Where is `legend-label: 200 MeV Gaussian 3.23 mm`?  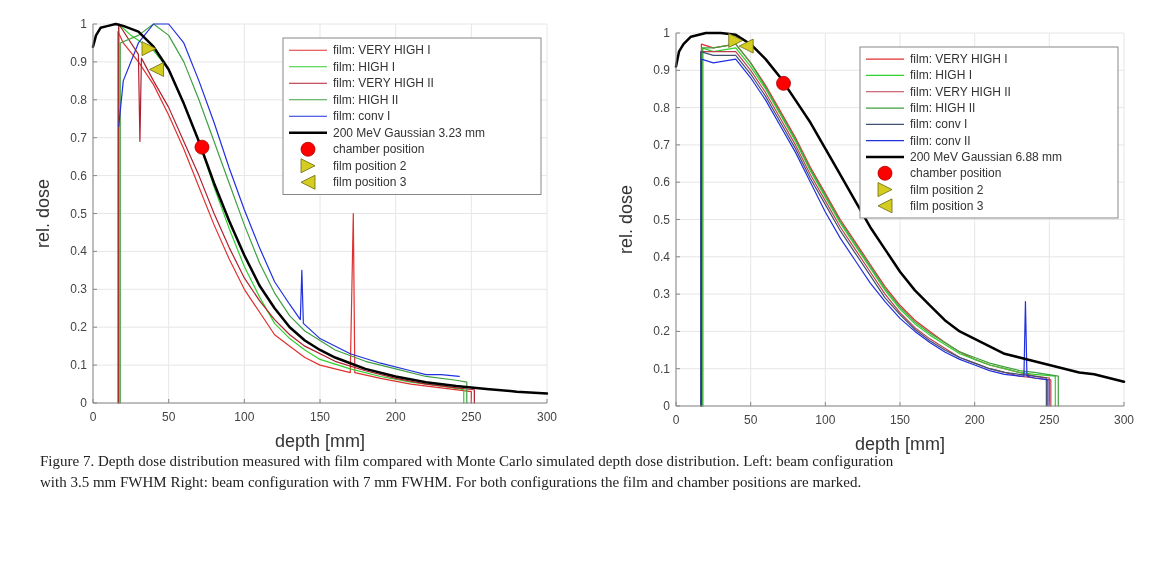
legend-label: 200 MeV Gaussian 3.23 mm is located at coordinates (409, 132).